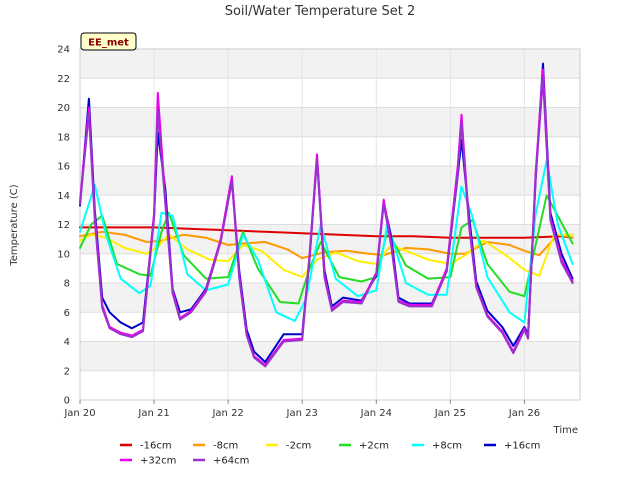  What do you see at coordinates (63, 225) in the screenshot?
I see `y-tick-label: 12` at bounding box center [63, 225].